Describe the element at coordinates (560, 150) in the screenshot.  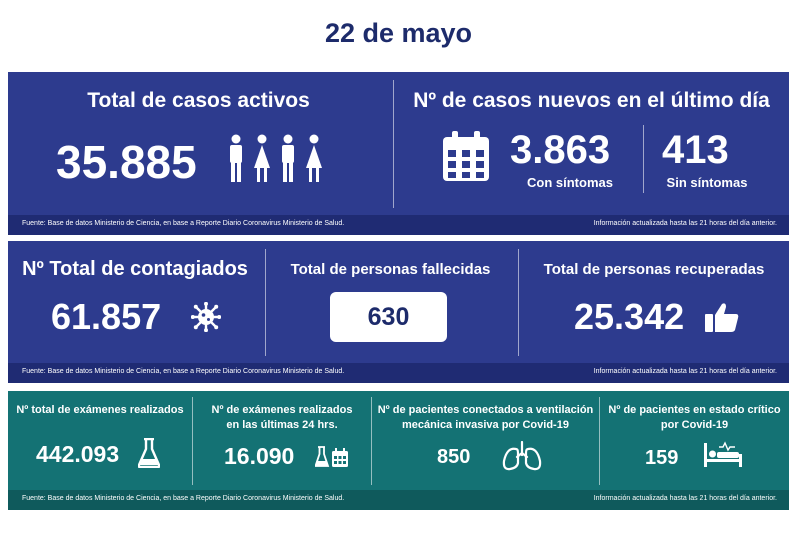
I see `with-symptoms-value: 3.863` at that location.